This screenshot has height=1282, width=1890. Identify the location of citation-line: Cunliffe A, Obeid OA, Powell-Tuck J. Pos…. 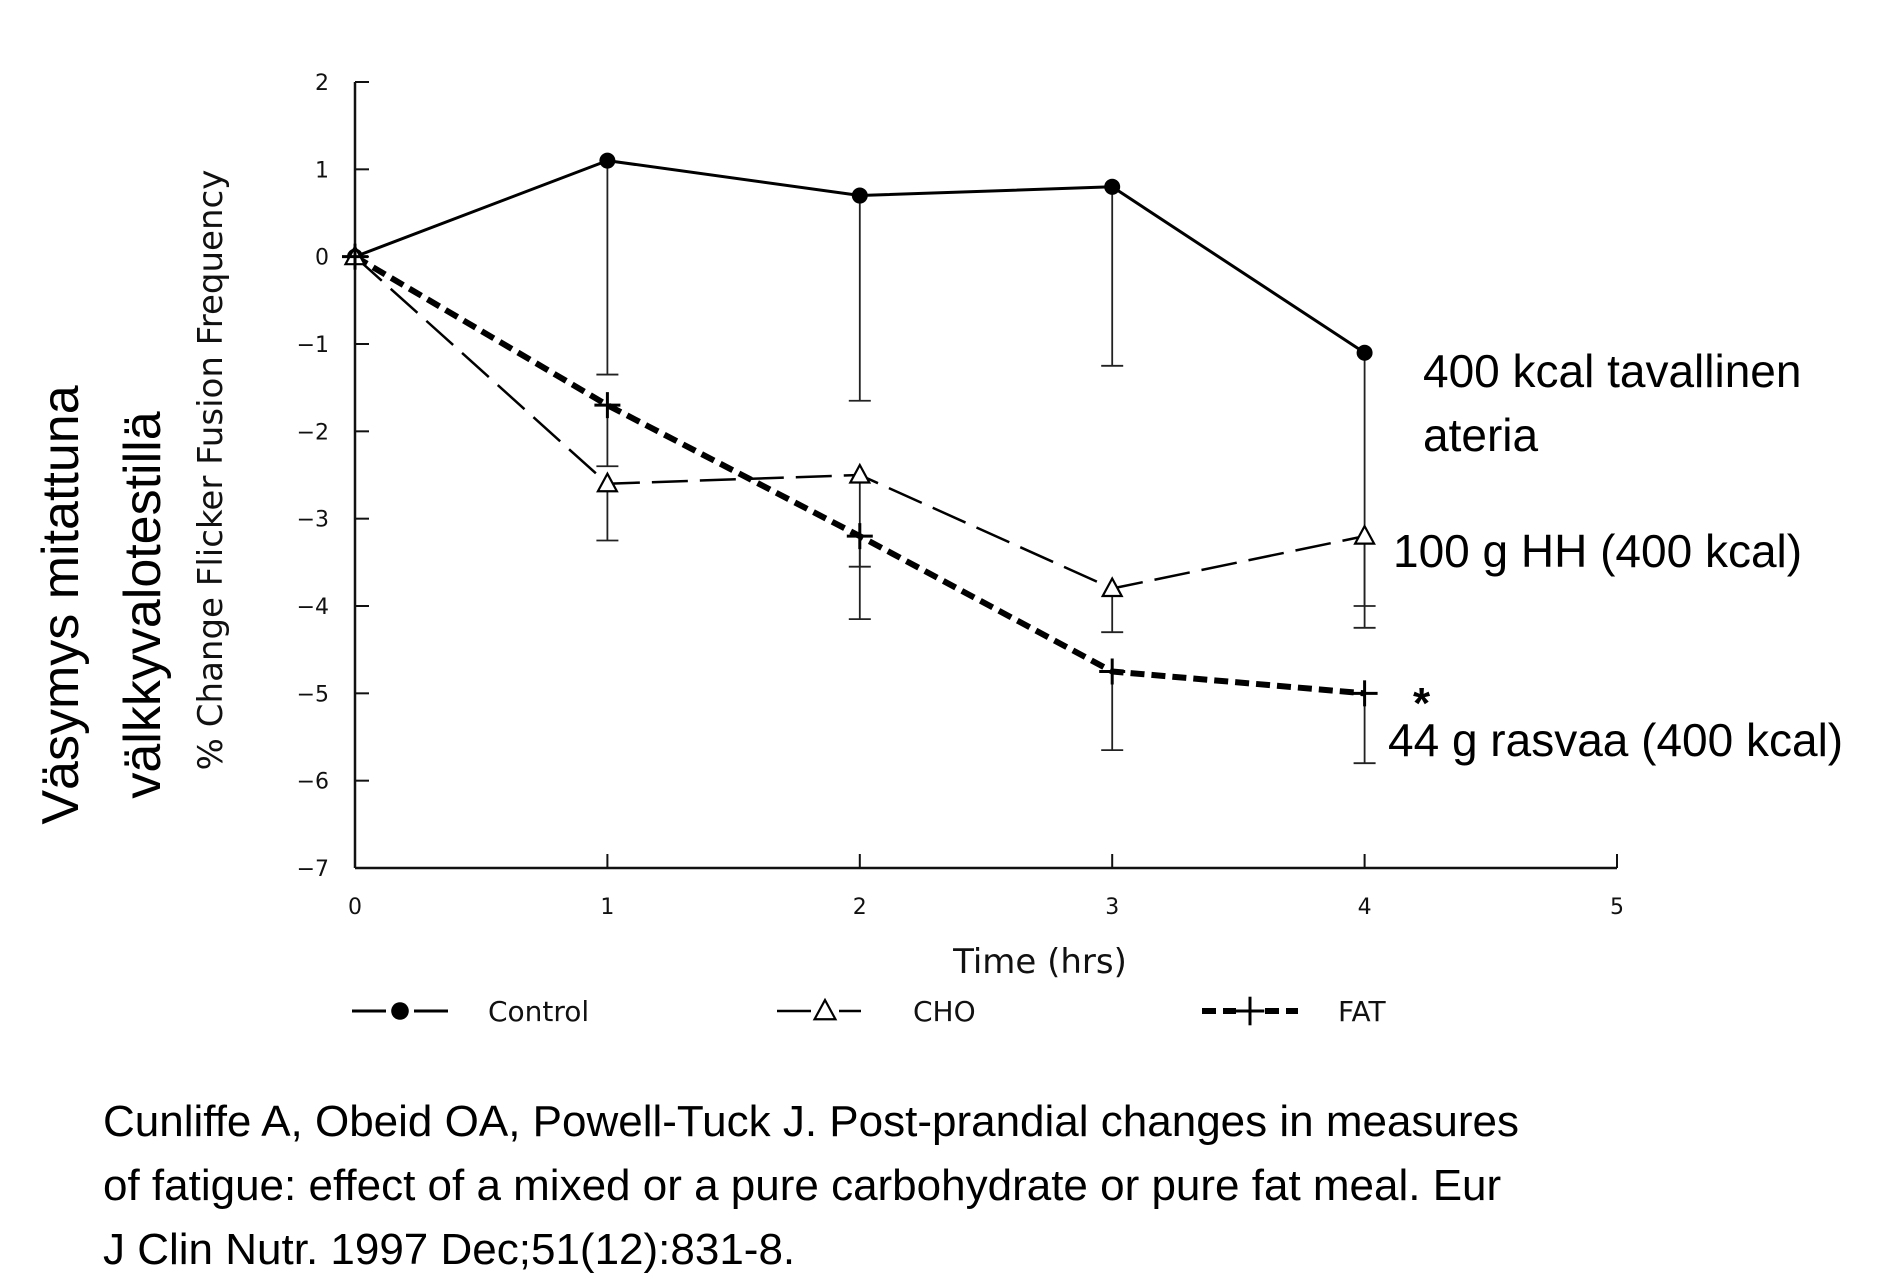
(811, 1121).